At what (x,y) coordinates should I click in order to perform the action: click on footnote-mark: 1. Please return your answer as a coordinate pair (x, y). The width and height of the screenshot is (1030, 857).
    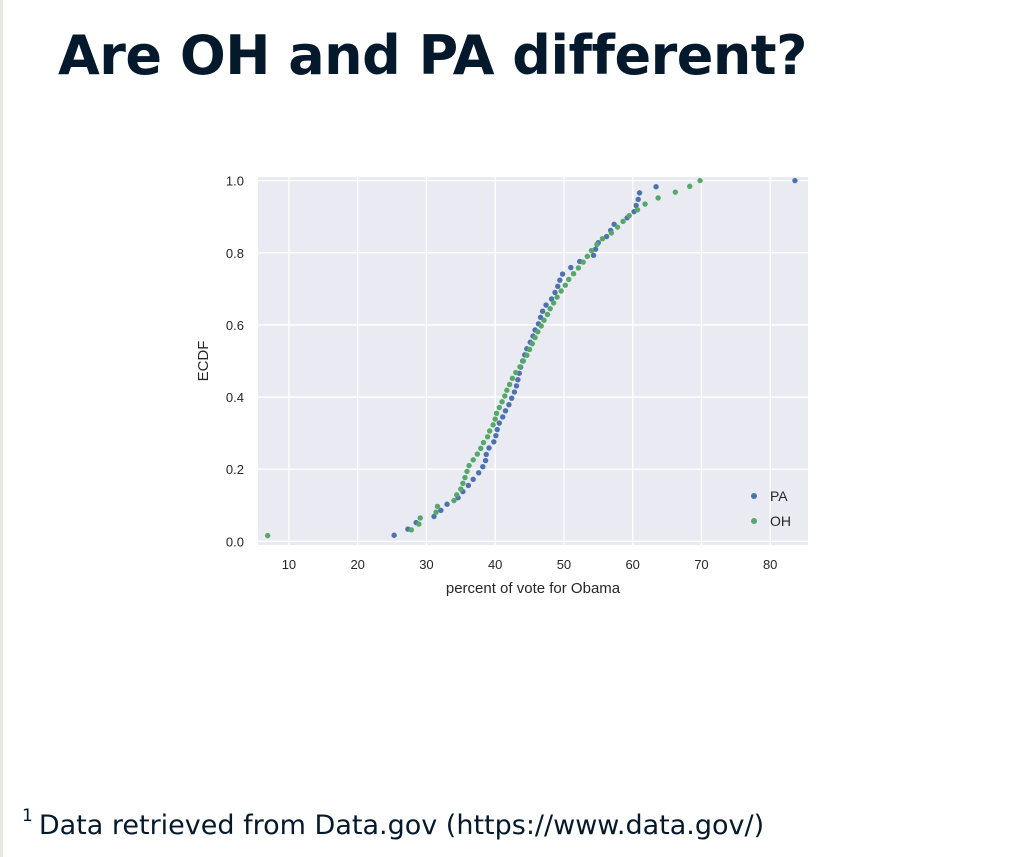
    Looking at the image, I should click on (27, 816).